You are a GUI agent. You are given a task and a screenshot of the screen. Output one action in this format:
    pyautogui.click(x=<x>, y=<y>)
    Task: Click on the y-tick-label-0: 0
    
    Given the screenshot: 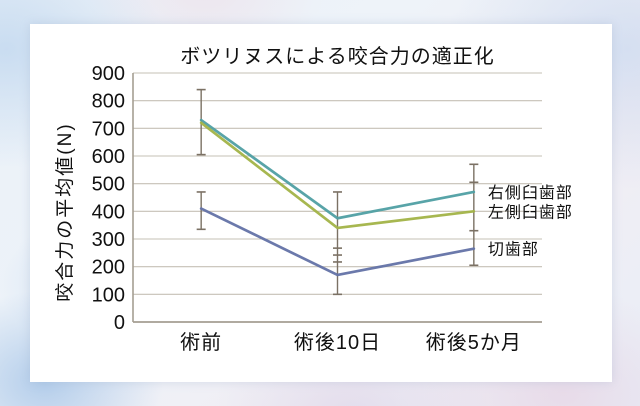 What is the action you would take?
    pyautogui.click(x=119, y=323)
    